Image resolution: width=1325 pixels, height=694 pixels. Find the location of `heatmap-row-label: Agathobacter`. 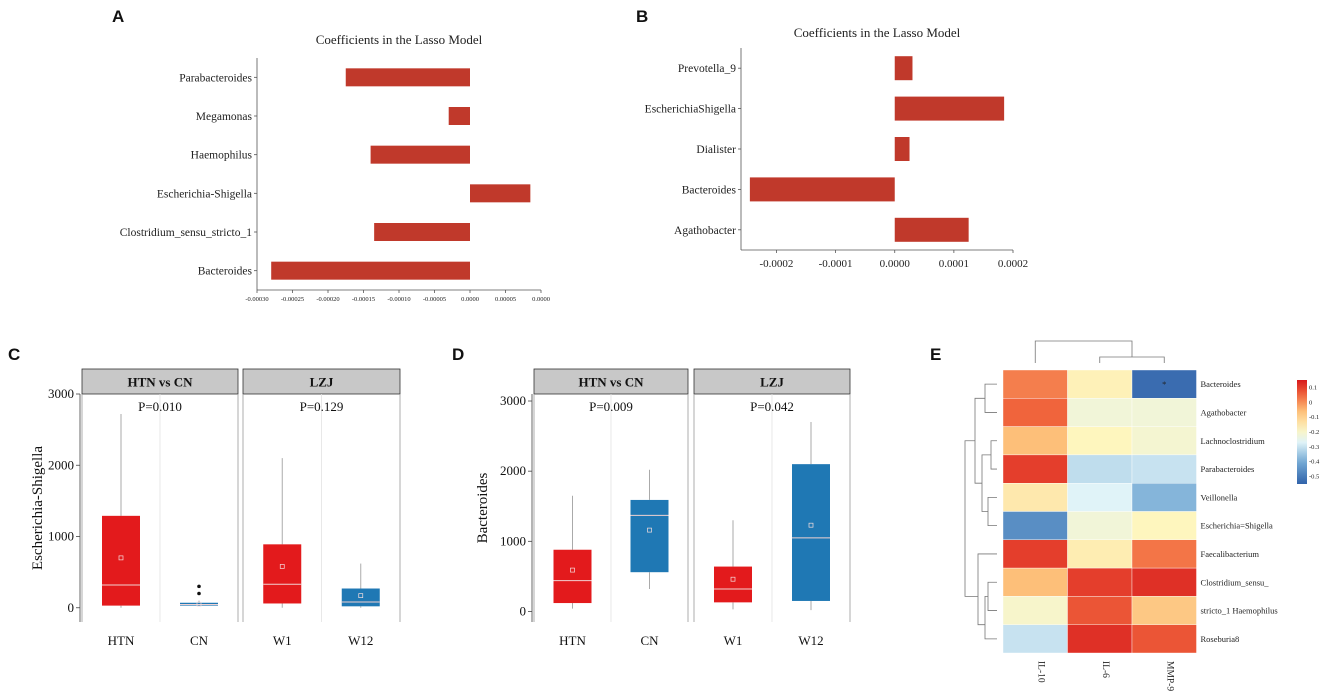

heatmap-row-label: Agathobacter is located at coordinates (1224, 412).